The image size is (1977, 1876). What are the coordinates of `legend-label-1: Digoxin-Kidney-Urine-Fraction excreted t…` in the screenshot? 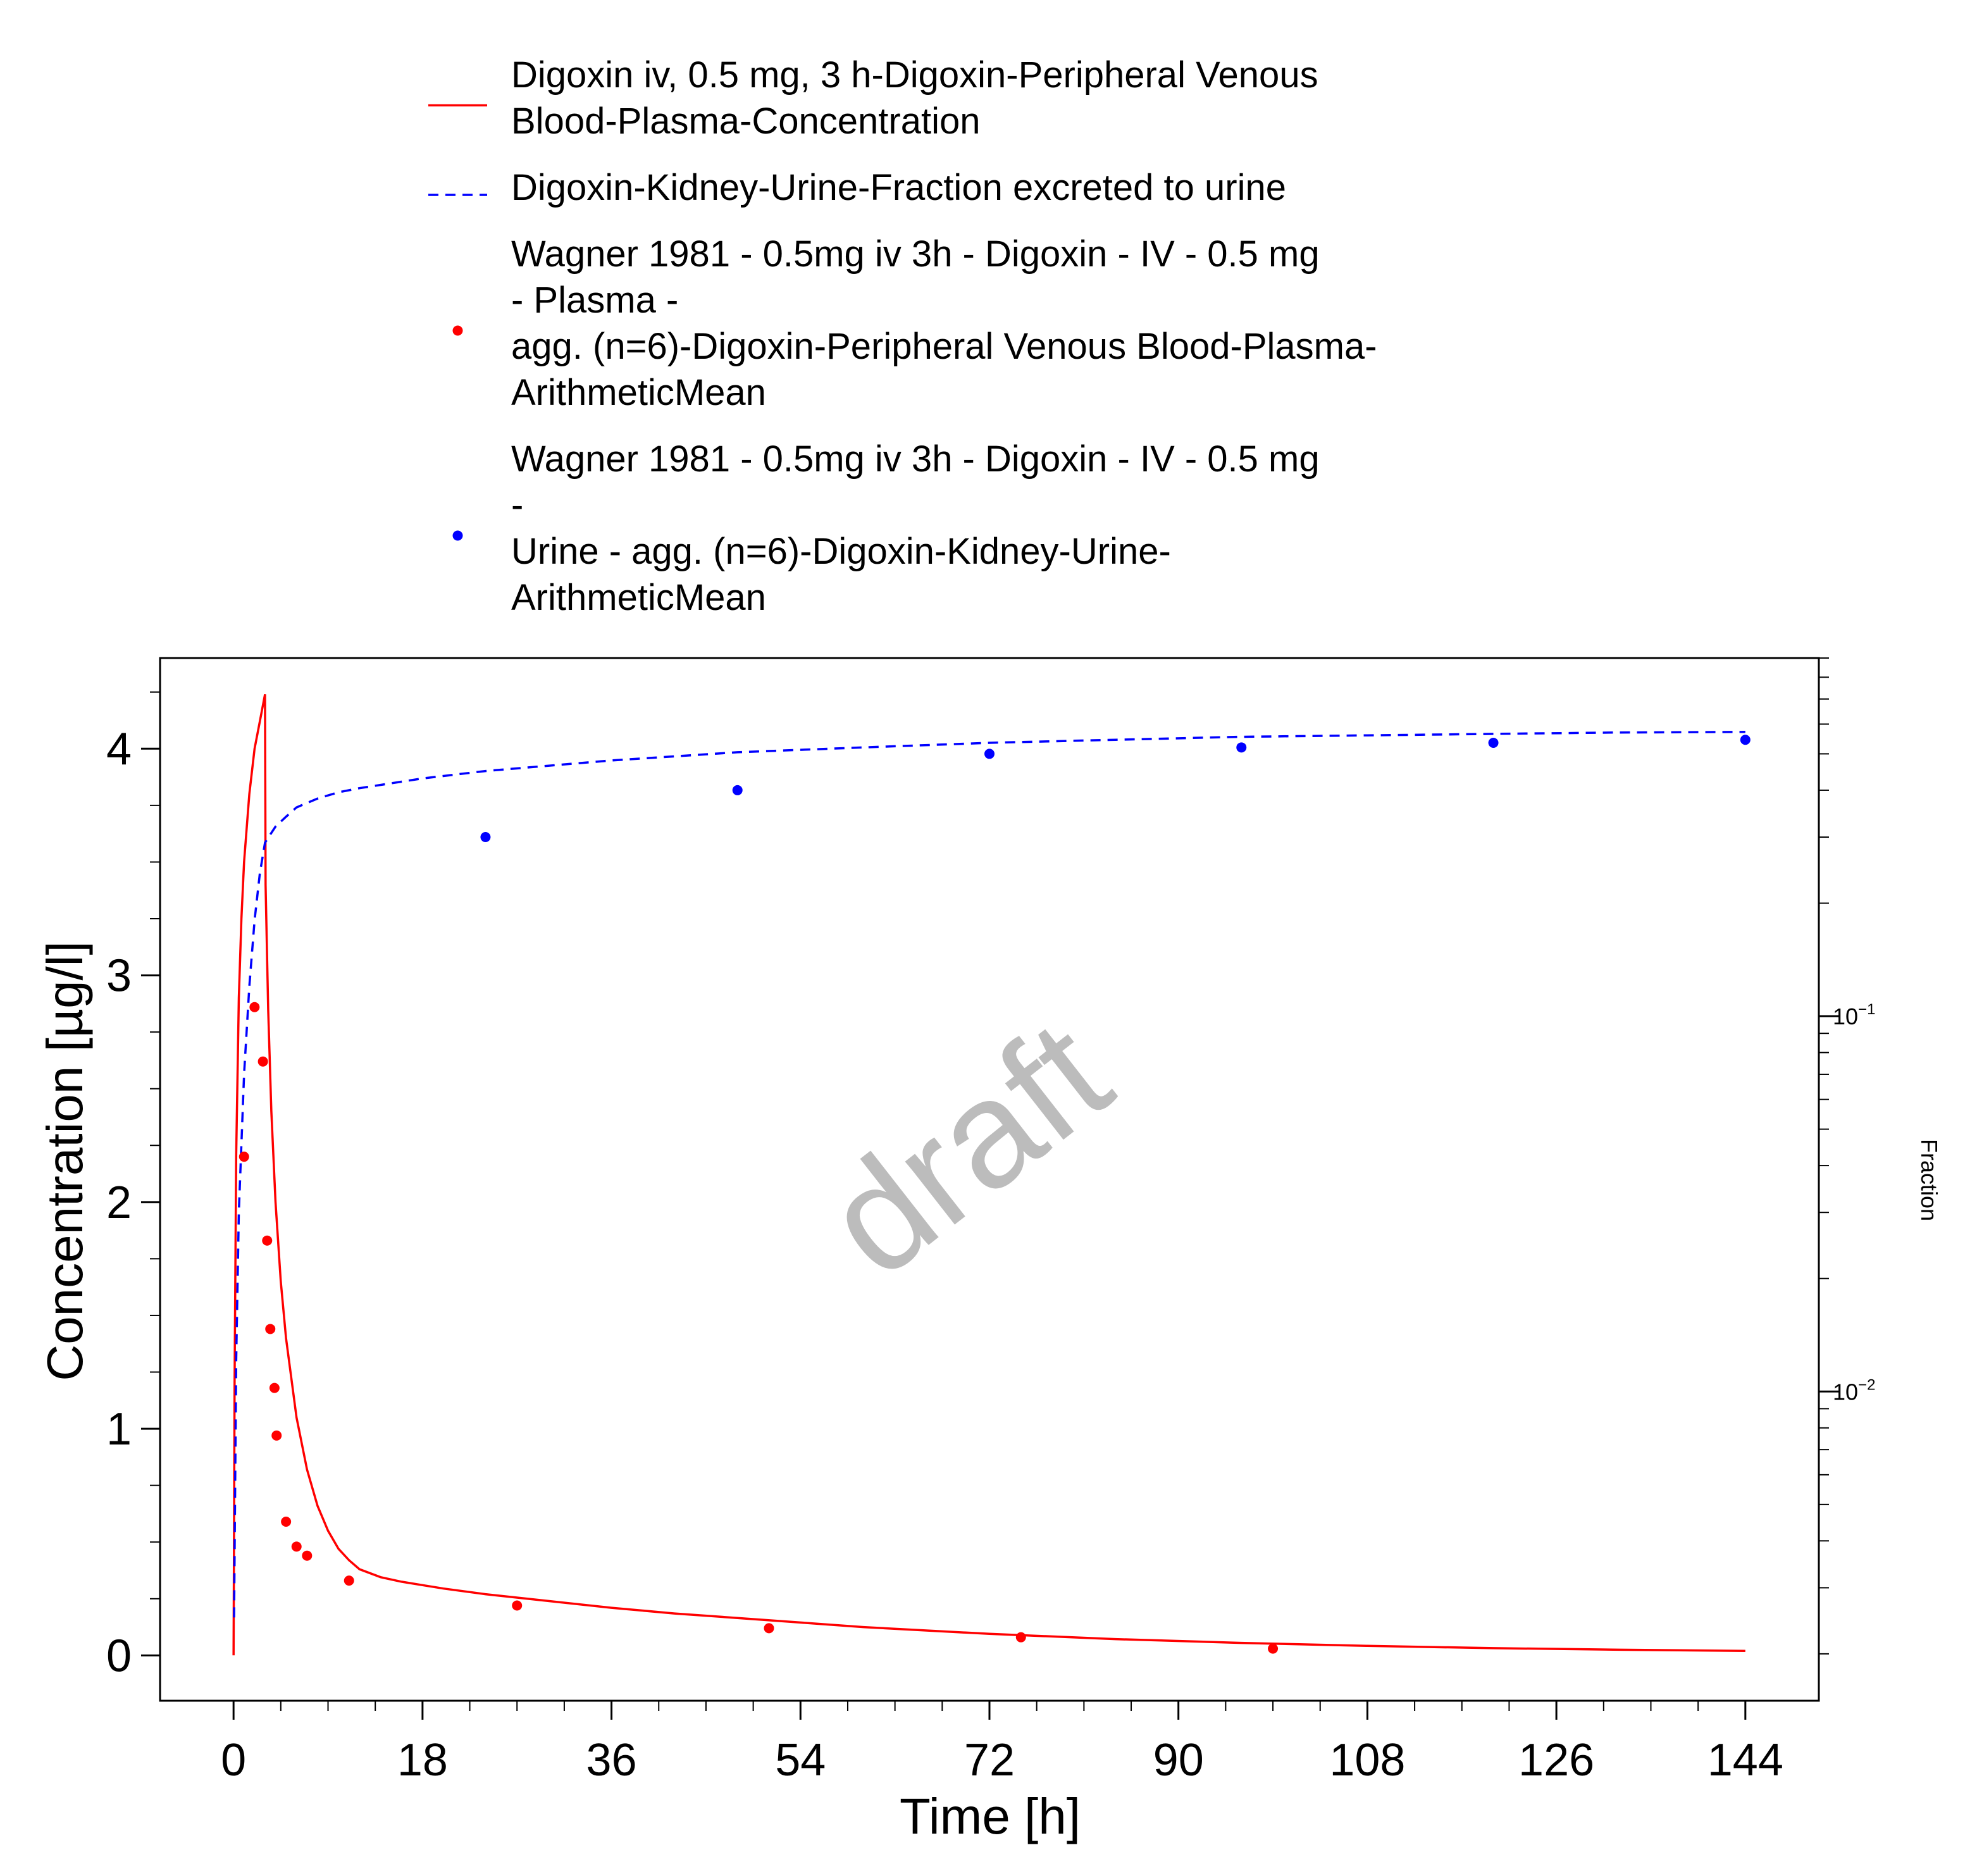 It's located at (899, 187).